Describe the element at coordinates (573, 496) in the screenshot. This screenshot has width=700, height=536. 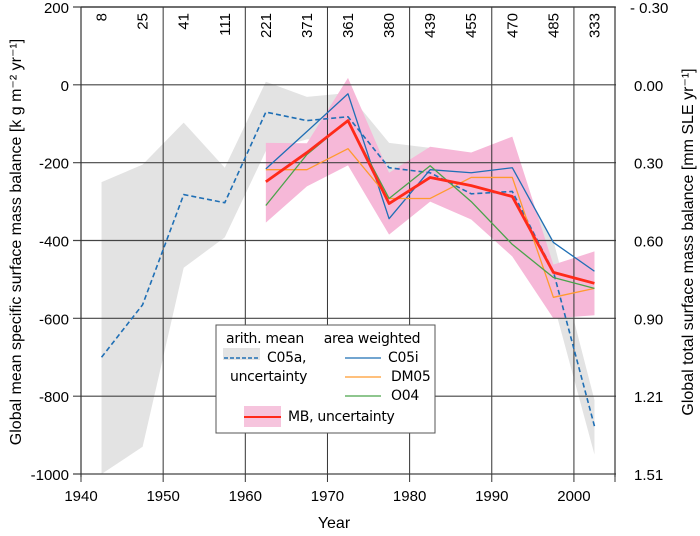
I see `x-tick-label: 2000` at that location.